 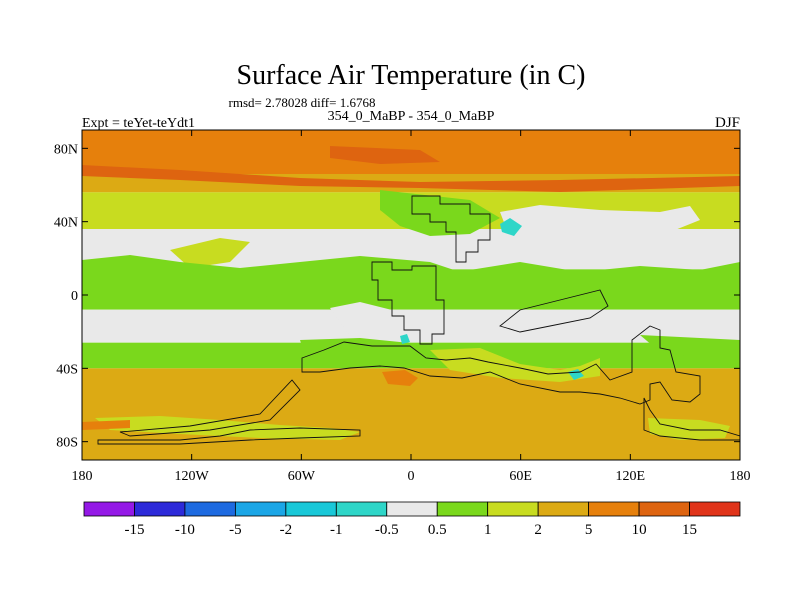 What do you see at coordinates (412, 519) in the screenshot?
I see `colorbar: -15 -10 -5 -2 -1 -0.5 0.5 1 2 5 10 15` at bounding box center [412, 519].